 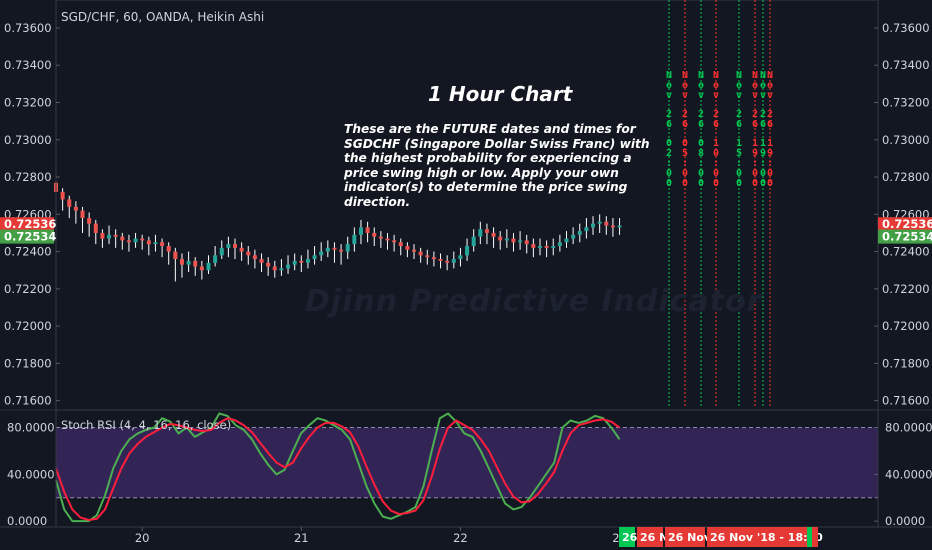 I want to click on rsi-tick-label-right: 80.0000, so click(x=908, y=428).